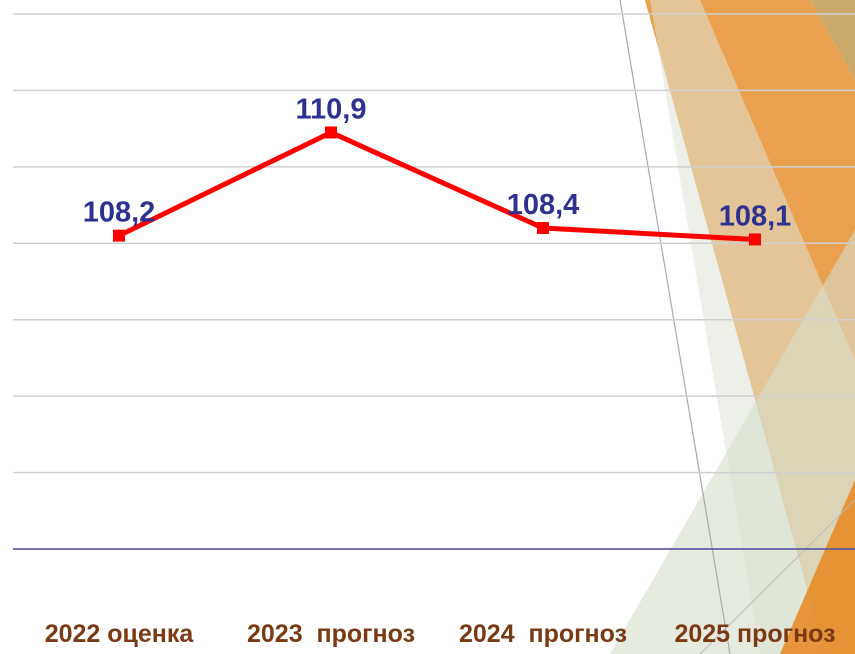 This screenshot has width=855, height=654. I want to click on x-tick-label: 2024 прогноз, so click(543, 634).